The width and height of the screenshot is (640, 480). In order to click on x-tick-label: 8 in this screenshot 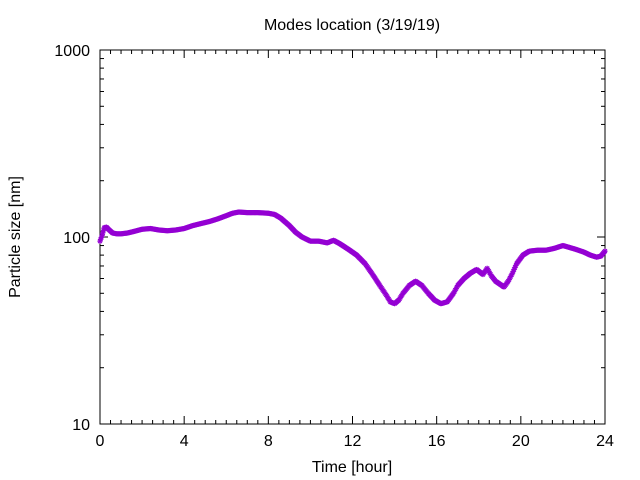, I will do `click(268, 441)`.